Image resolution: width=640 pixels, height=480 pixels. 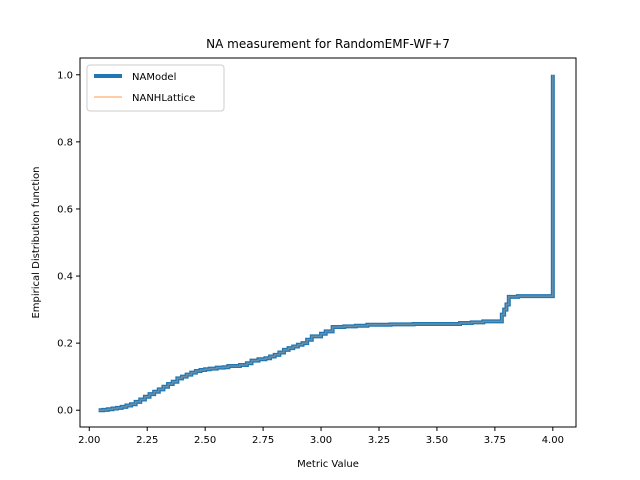 What do you see at coordinates (144, 88) in the screenshot?
I see `legend-items: NAModel NANHLattice` at bounding box center [144, 88].